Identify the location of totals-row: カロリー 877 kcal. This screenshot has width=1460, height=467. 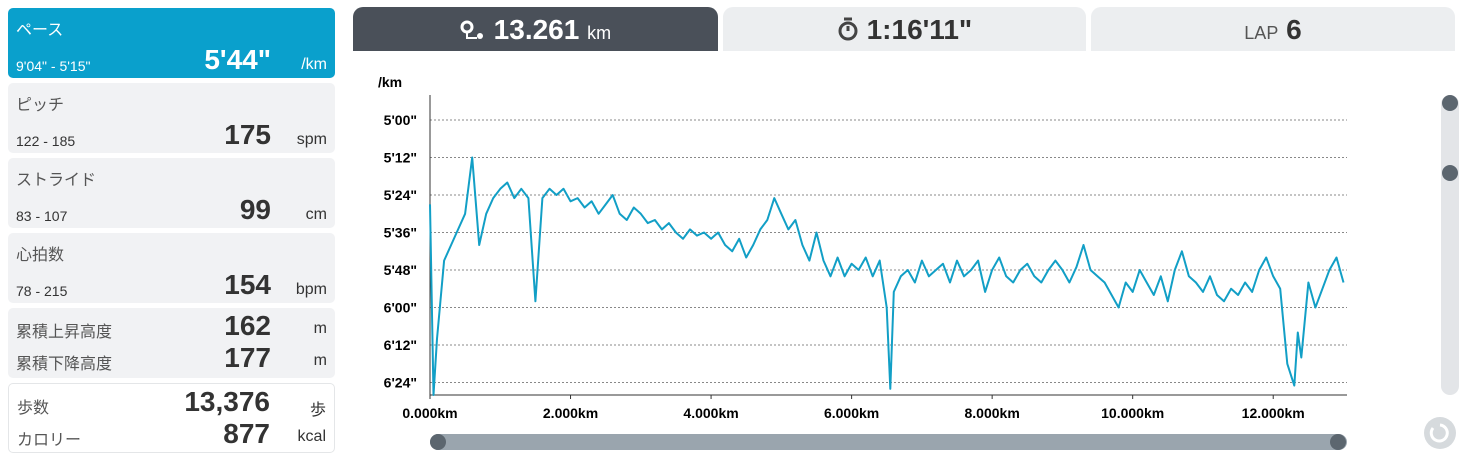
(171, 434).